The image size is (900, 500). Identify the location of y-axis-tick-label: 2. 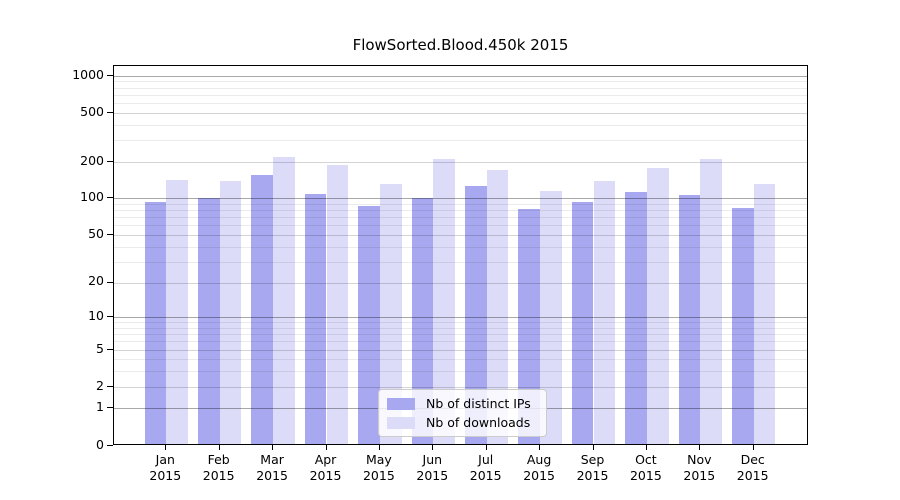
(100, 385).